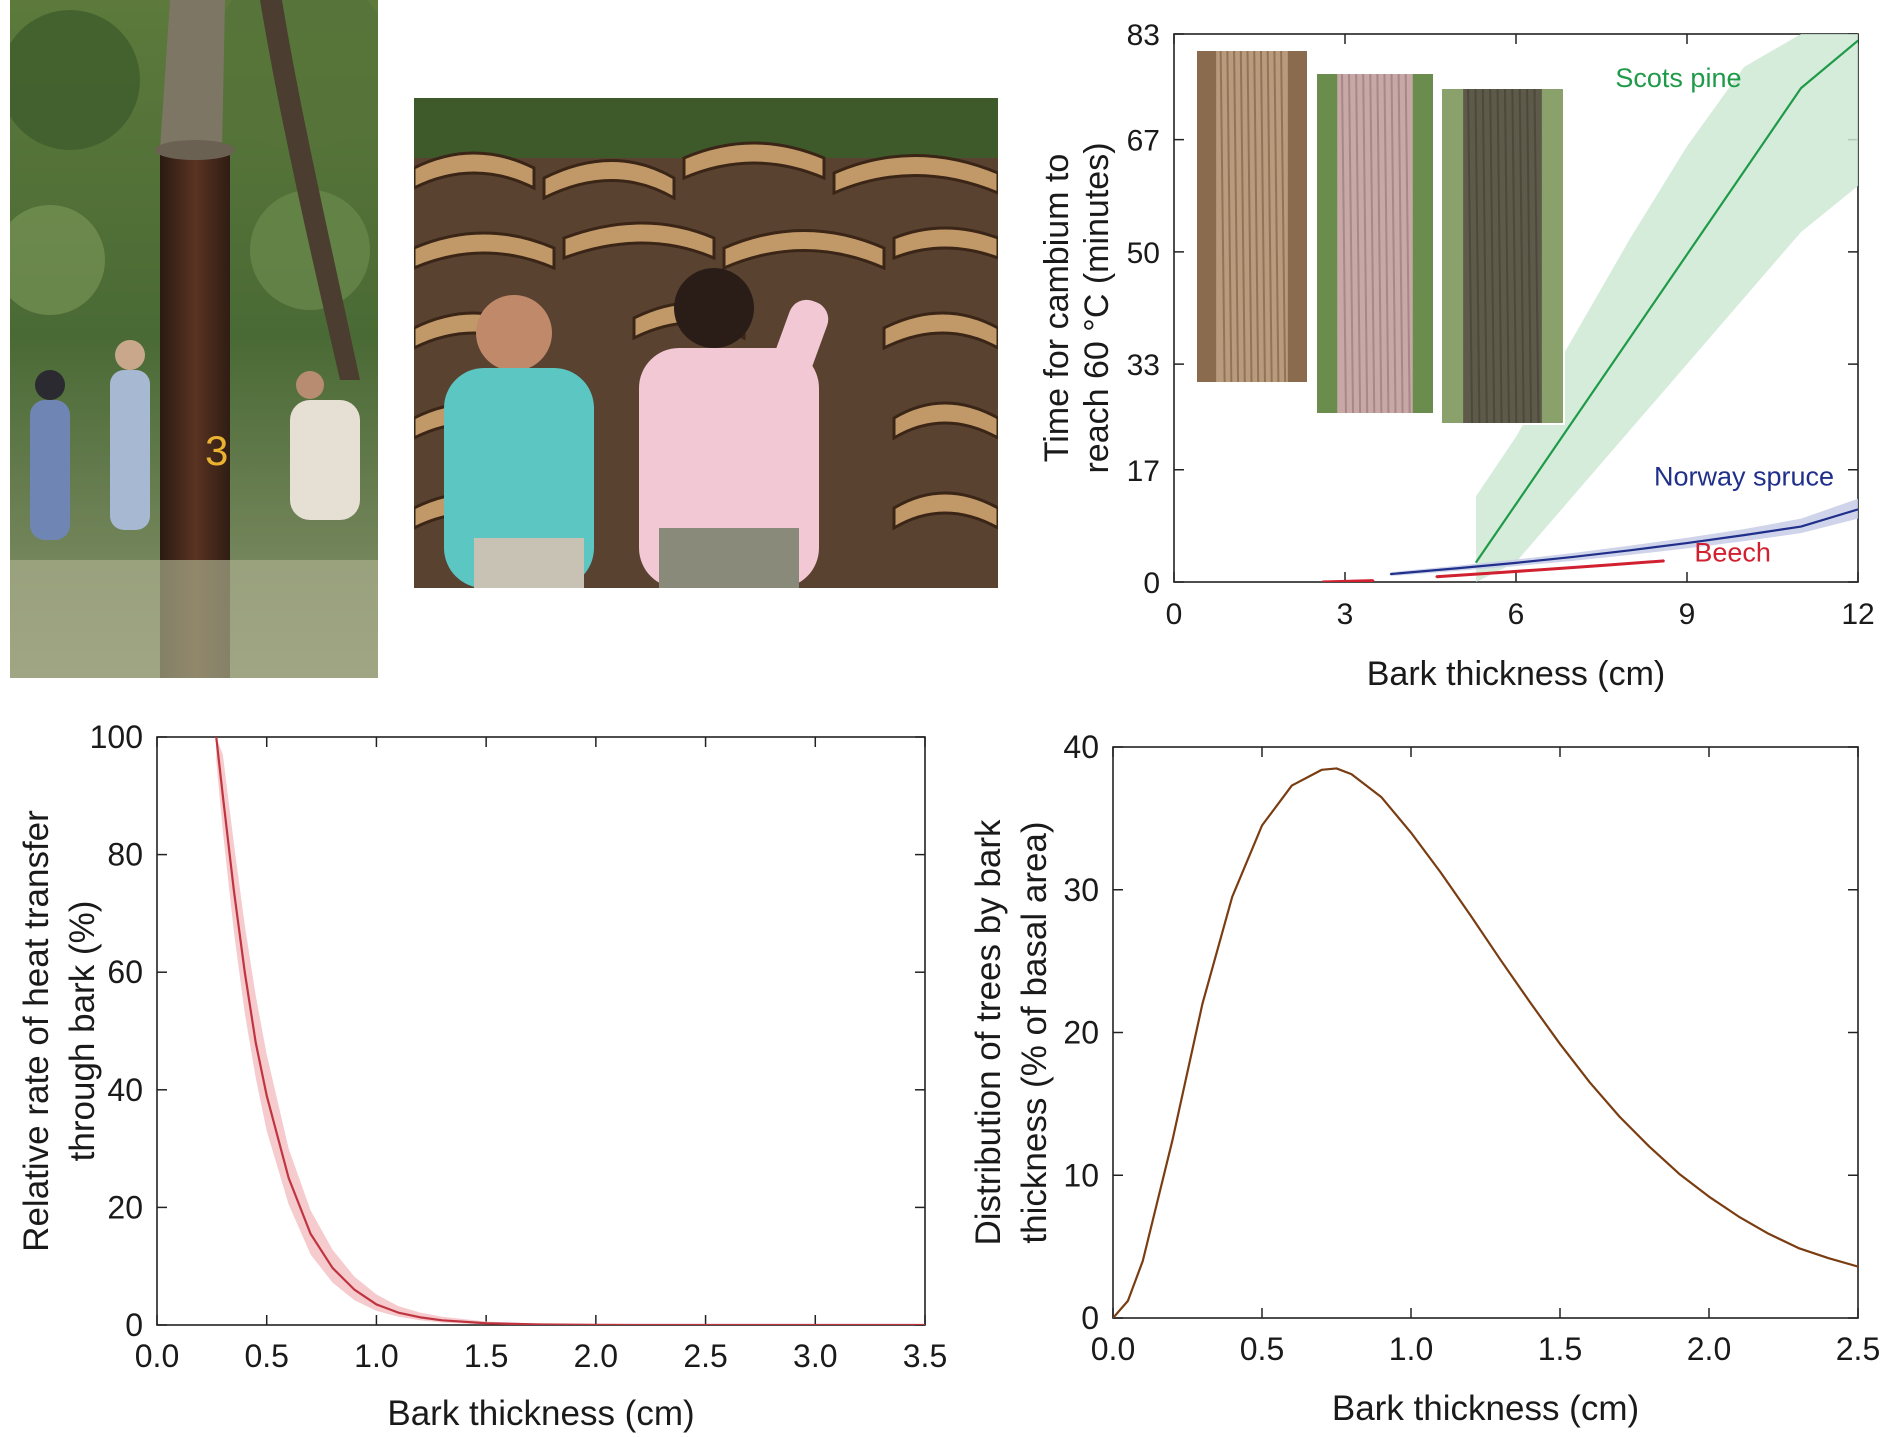 The height and width of the screenshot is (1437, 1892). What do you see at coordinates (1560, 1349) in the screenshot?
I see `x-tick-label: 1.5` at bounding box center [1560, 1349].